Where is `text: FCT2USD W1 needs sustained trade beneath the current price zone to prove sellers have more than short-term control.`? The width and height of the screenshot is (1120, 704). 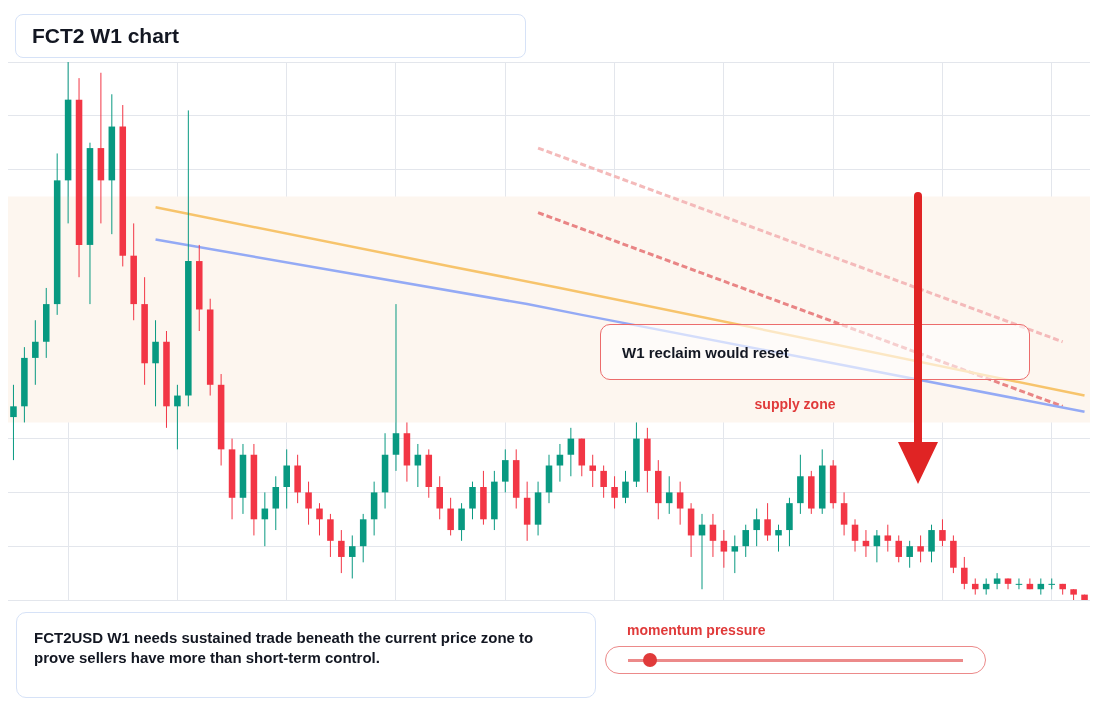 text: FCT2USD W1 needs sustained trade beneath the current price zone to prove sellers have more than short-term control. is located at coordinates (284, 648).